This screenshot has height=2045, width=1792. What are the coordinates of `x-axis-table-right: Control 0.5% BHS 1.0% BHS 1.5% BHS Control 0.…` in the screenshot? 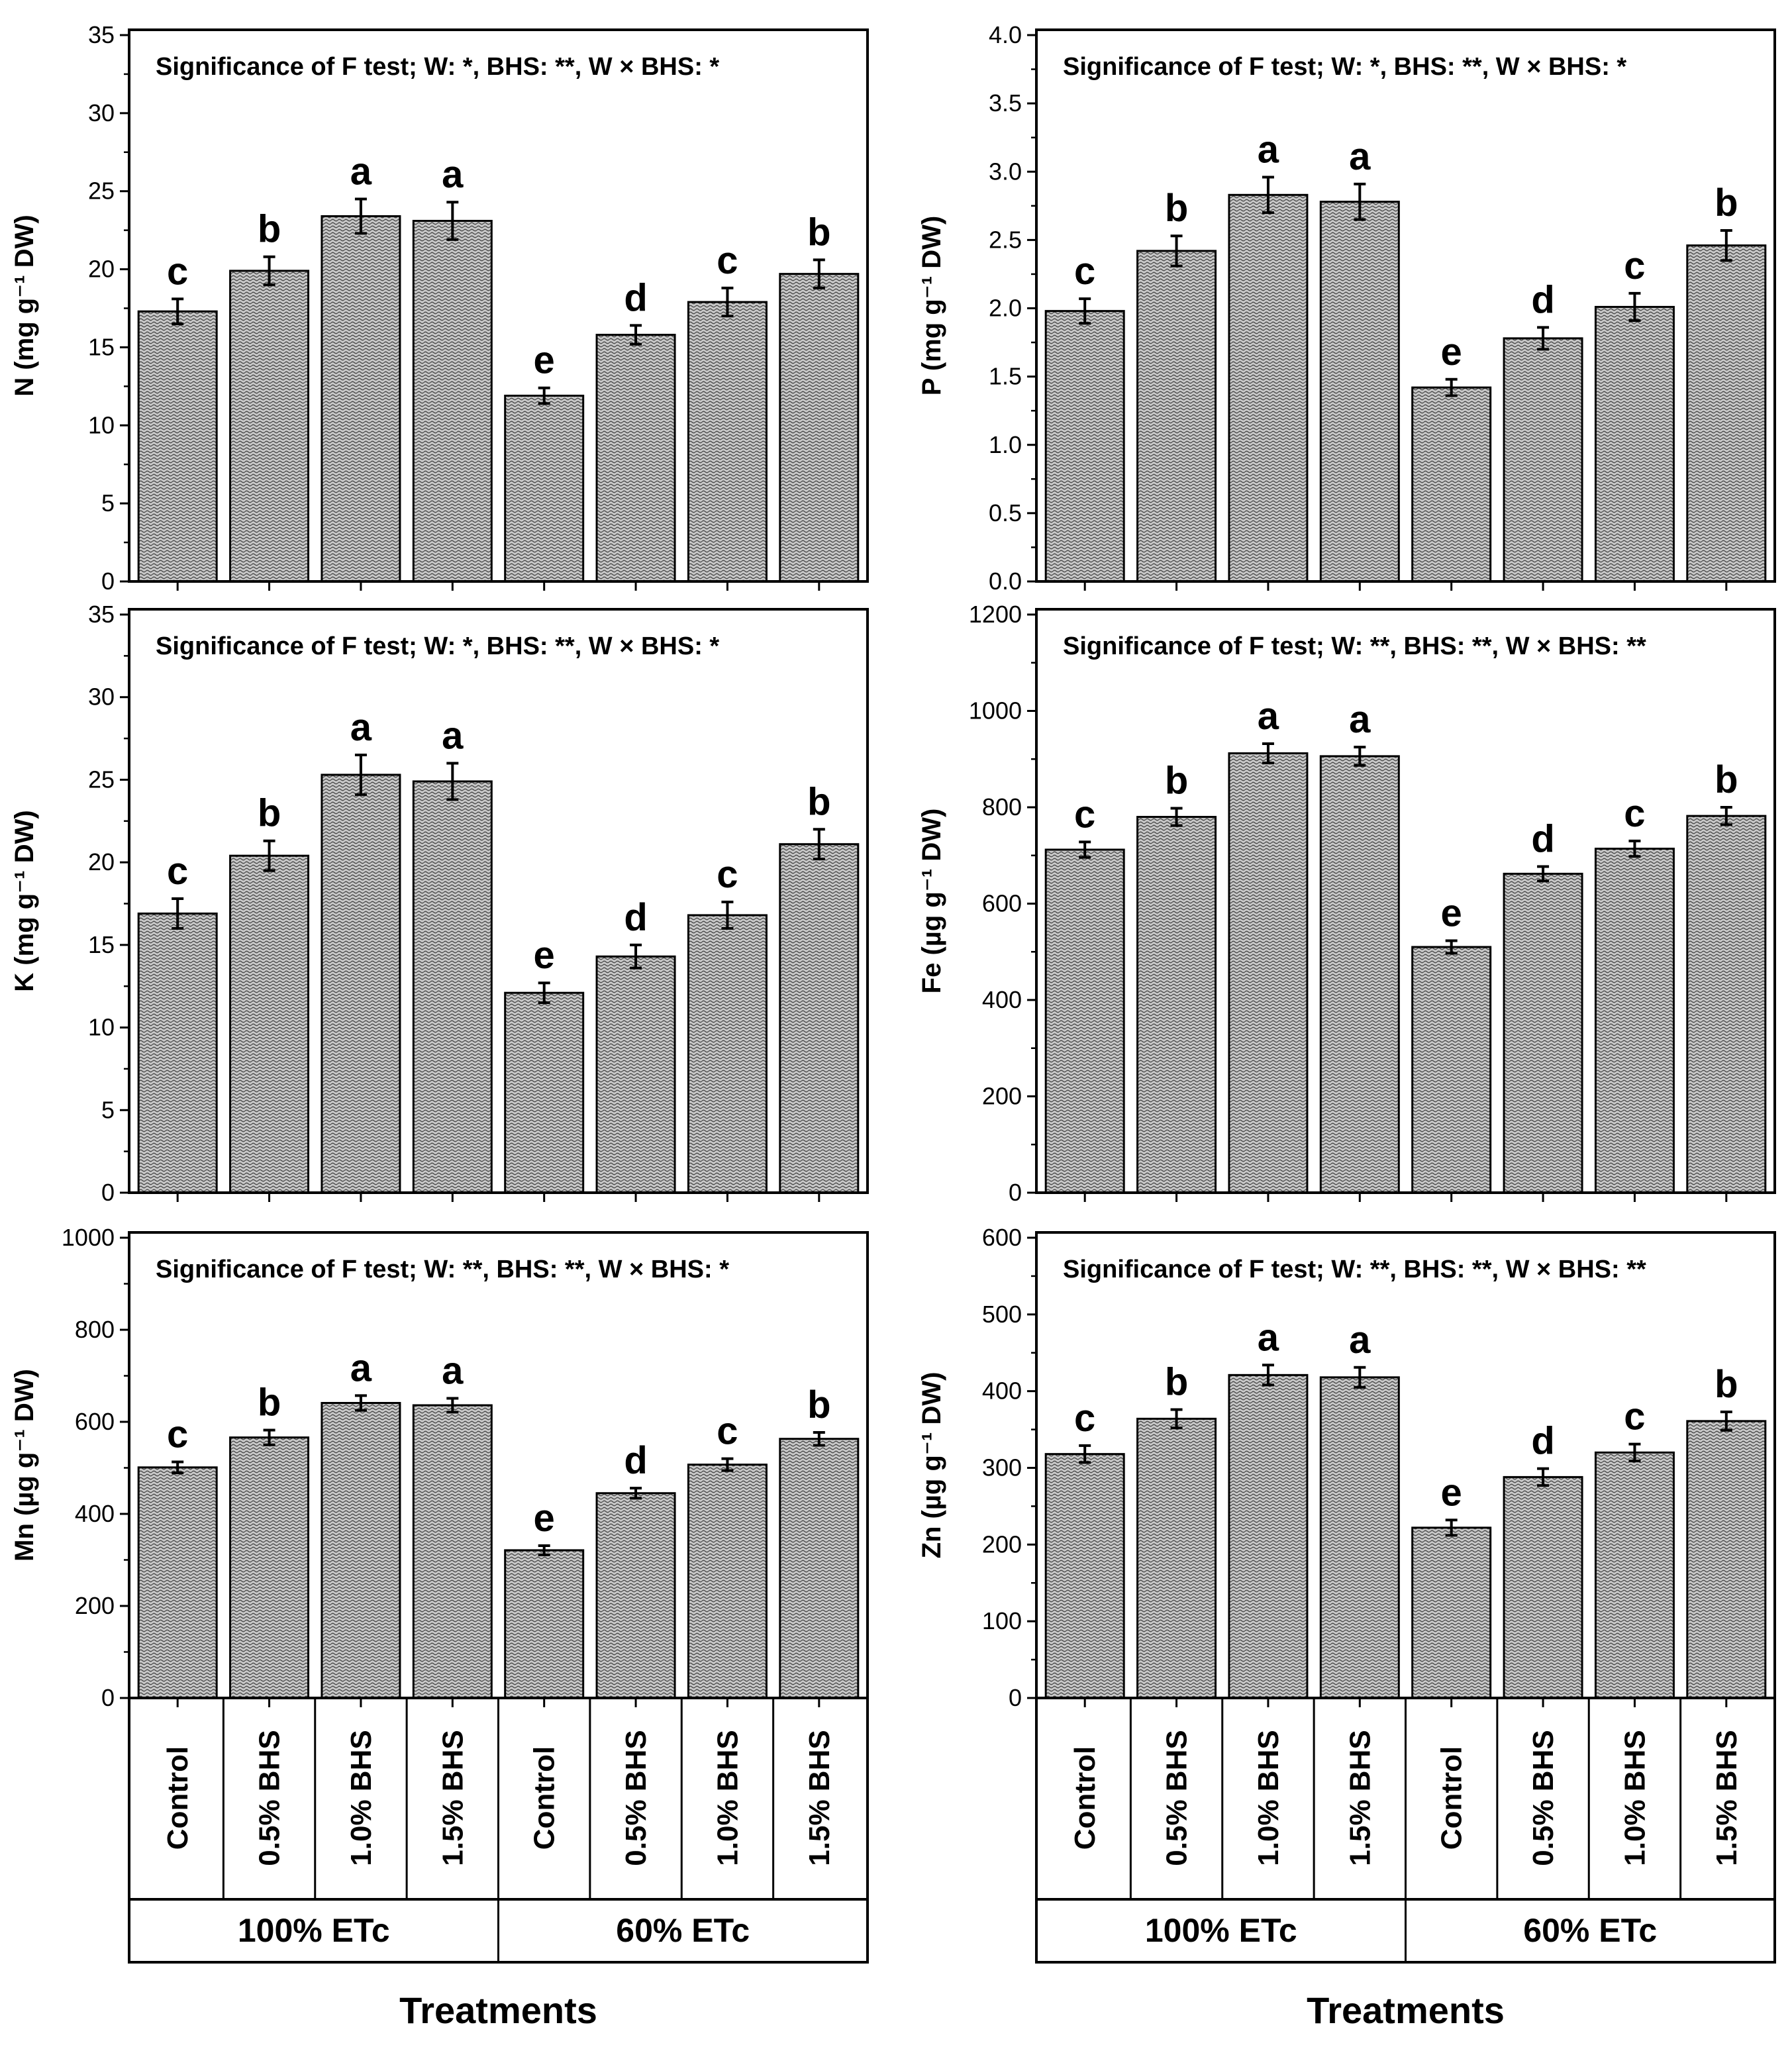 It's located at (1405, 1864).